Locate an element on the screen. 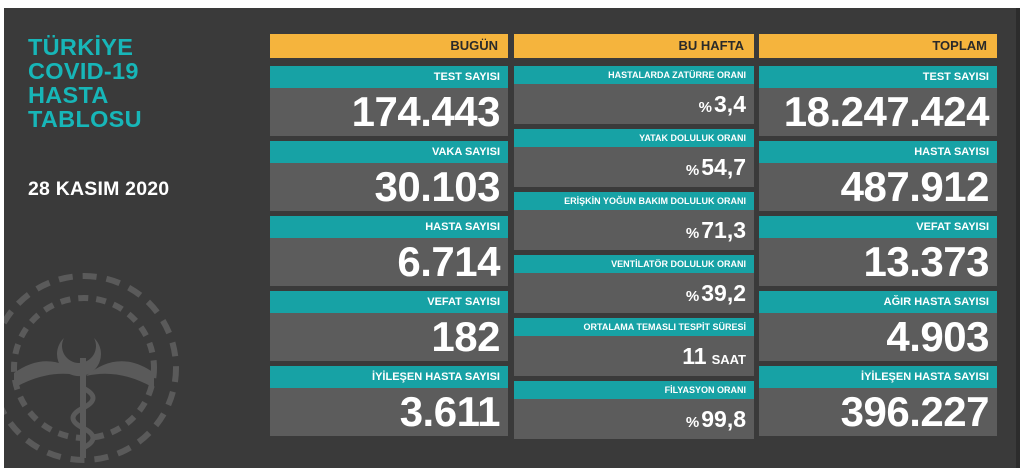  card-value: 487.912 is located at coordinates (878, 187).